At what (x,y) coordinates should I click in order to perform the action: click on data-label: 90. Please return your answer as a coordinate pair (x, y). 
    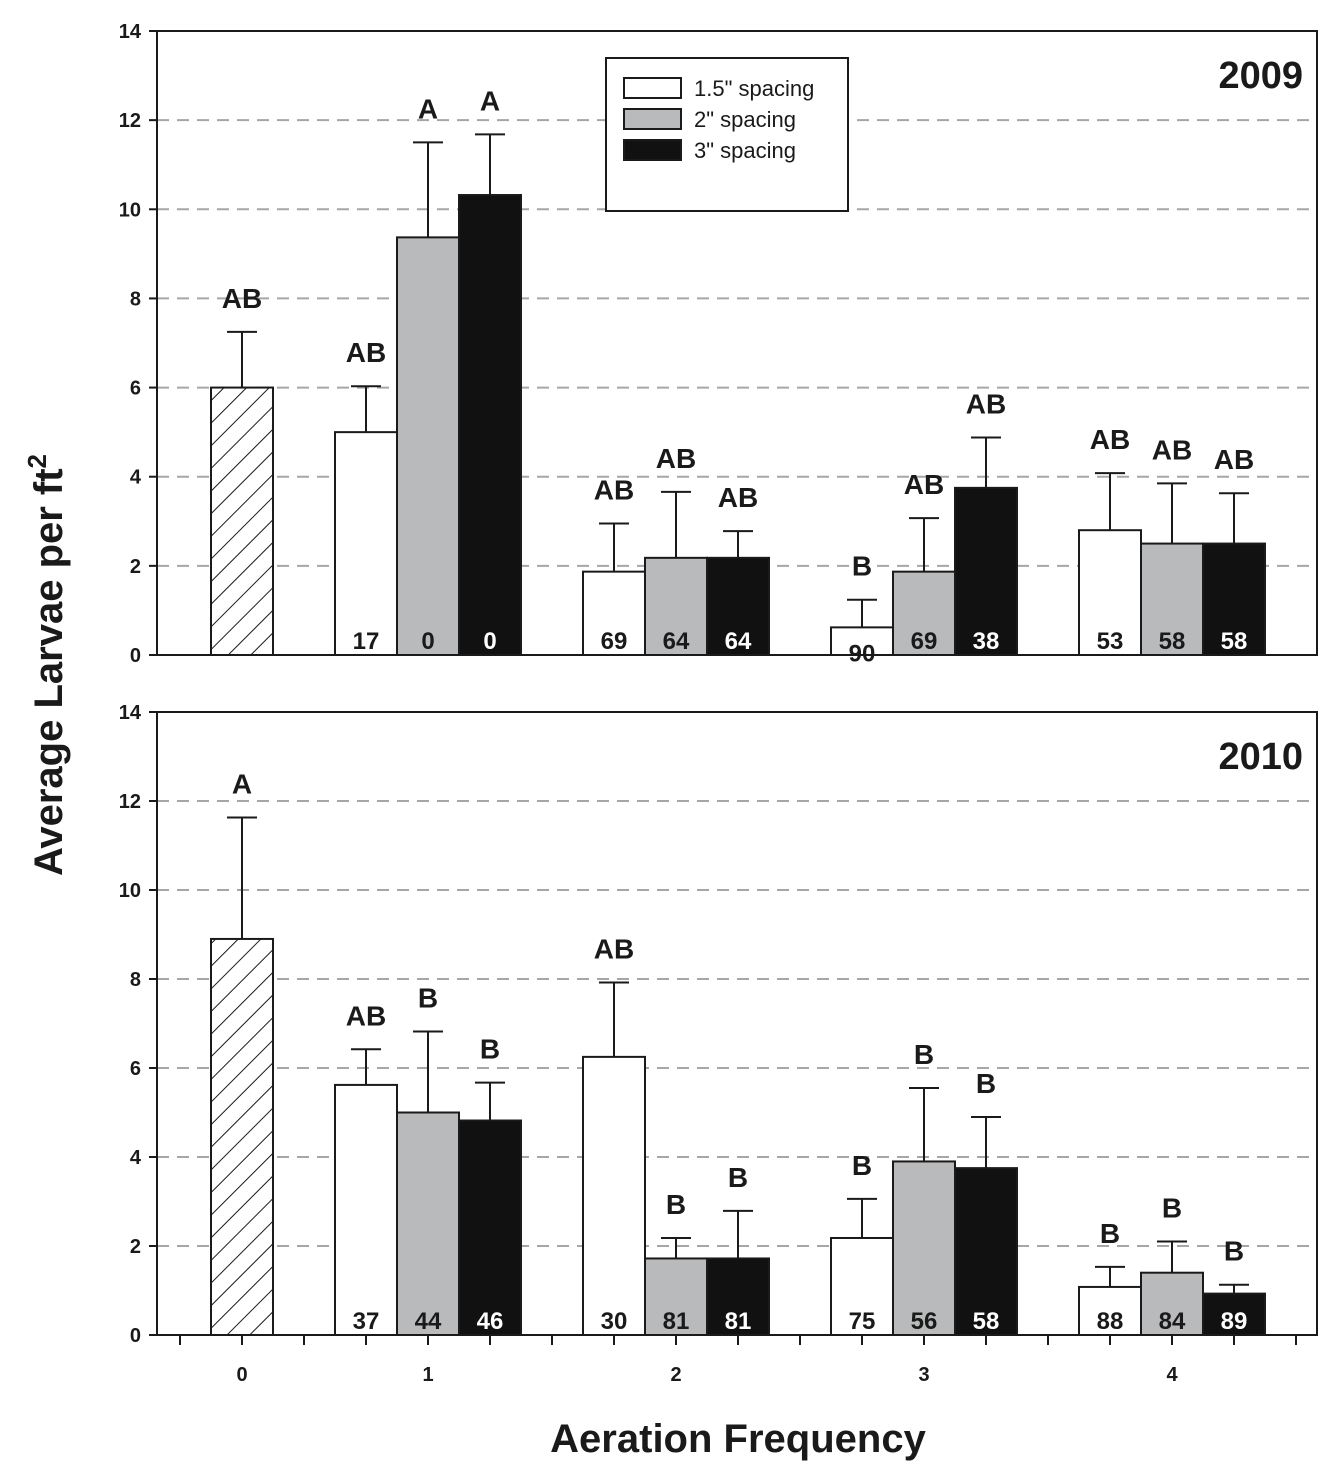
    Looking at the image, I should click on (862, 653).